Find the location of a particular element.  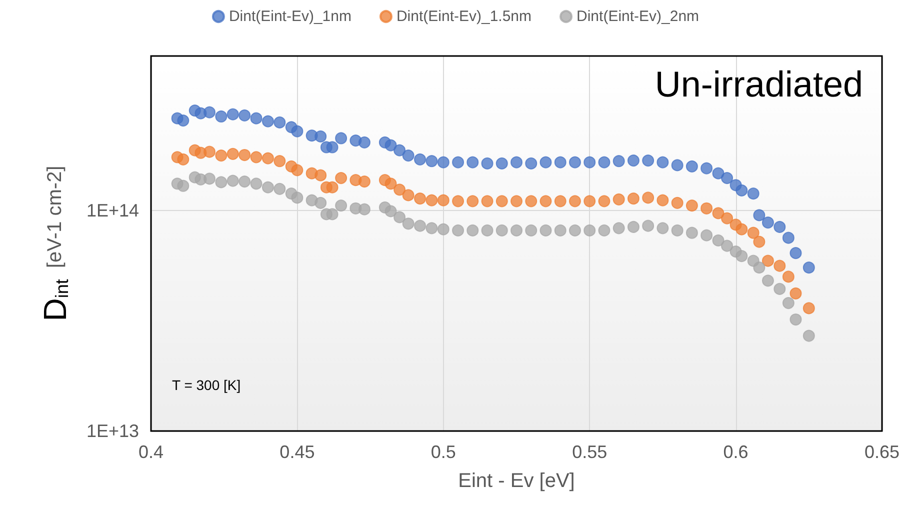

x-tick-label: 0.4 is located at coordinates (151, 452).